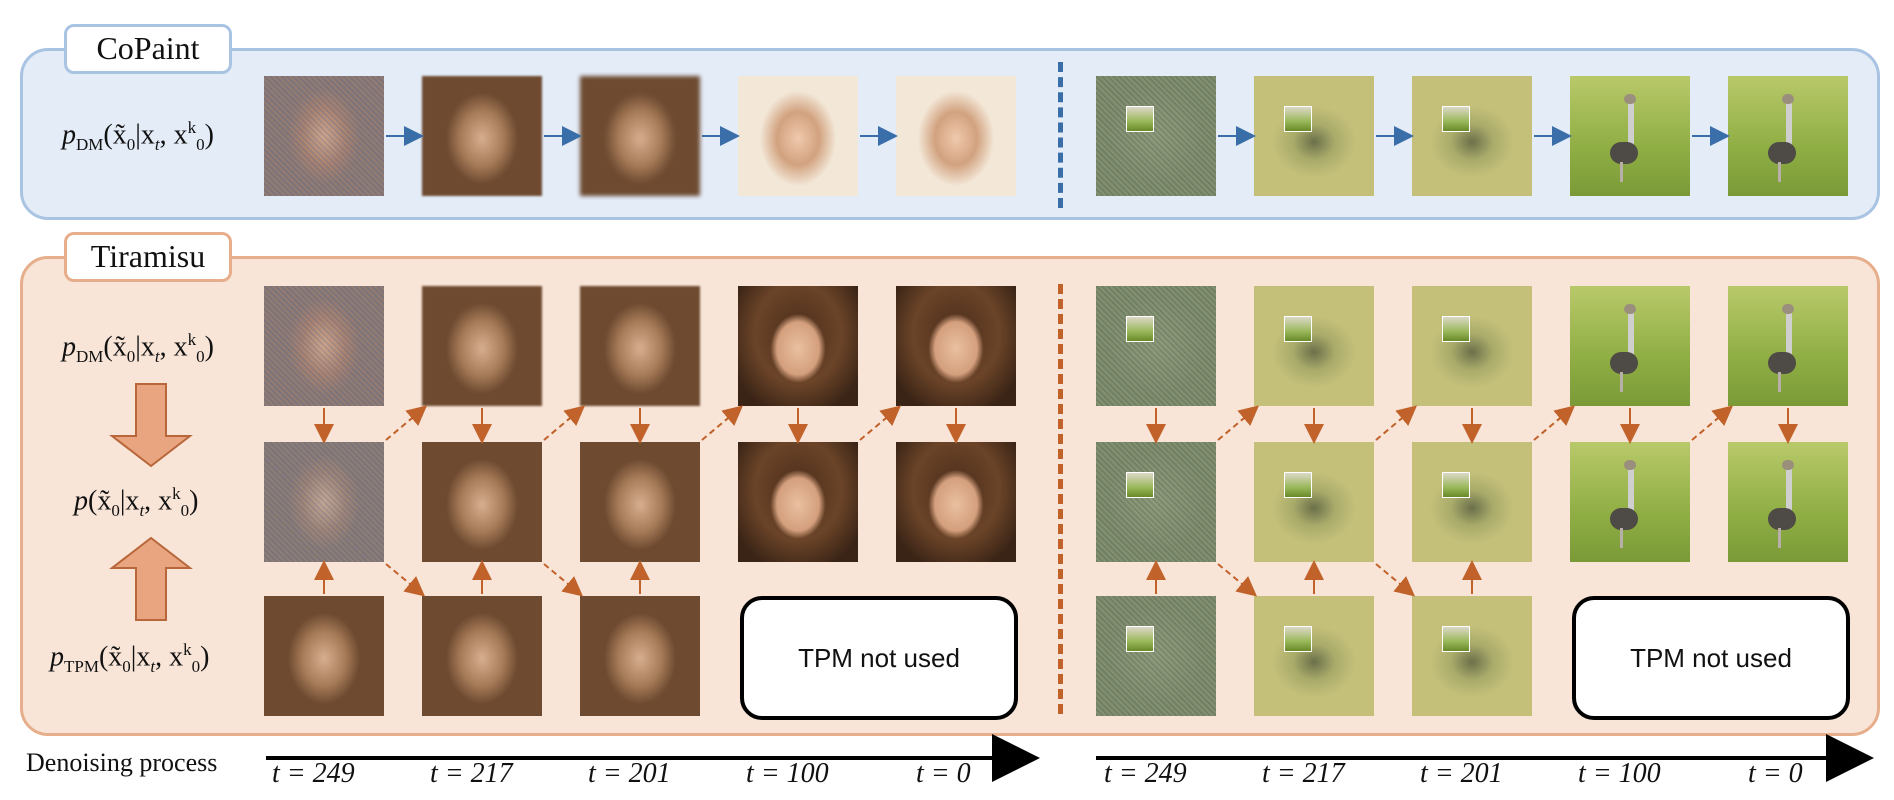 Image resolution: width=1894 pixels, height=800 pixels. I want to click on tick-right: t = 0, so click(1775, 774).